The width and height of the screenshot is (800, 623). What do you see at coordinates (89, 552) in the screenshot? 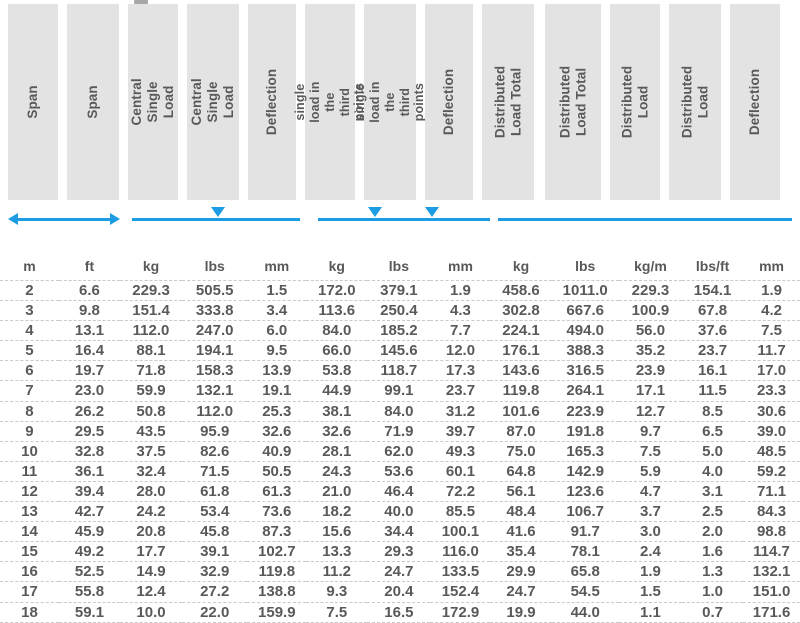
I see `data-cell: 49.2` at bounding box center [89, 552].